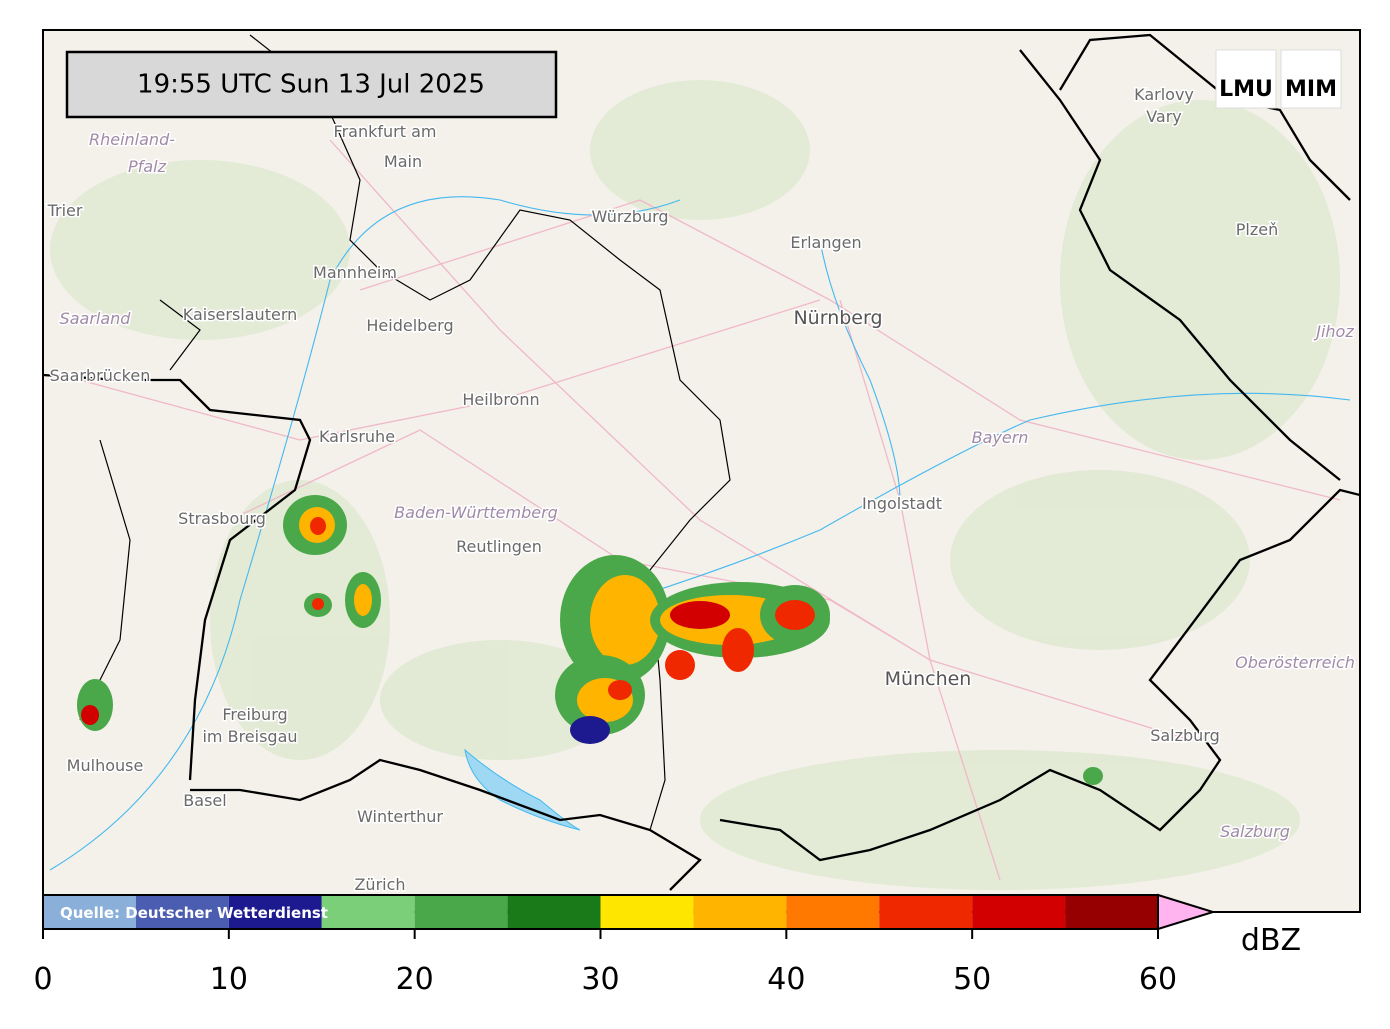 This screenshot has width=1390, height=1029. What do you see at coordinates (1271, 940) in the screenshot?
I see `colorbar-unit: dBZ` at bounding box center [1271, 940].